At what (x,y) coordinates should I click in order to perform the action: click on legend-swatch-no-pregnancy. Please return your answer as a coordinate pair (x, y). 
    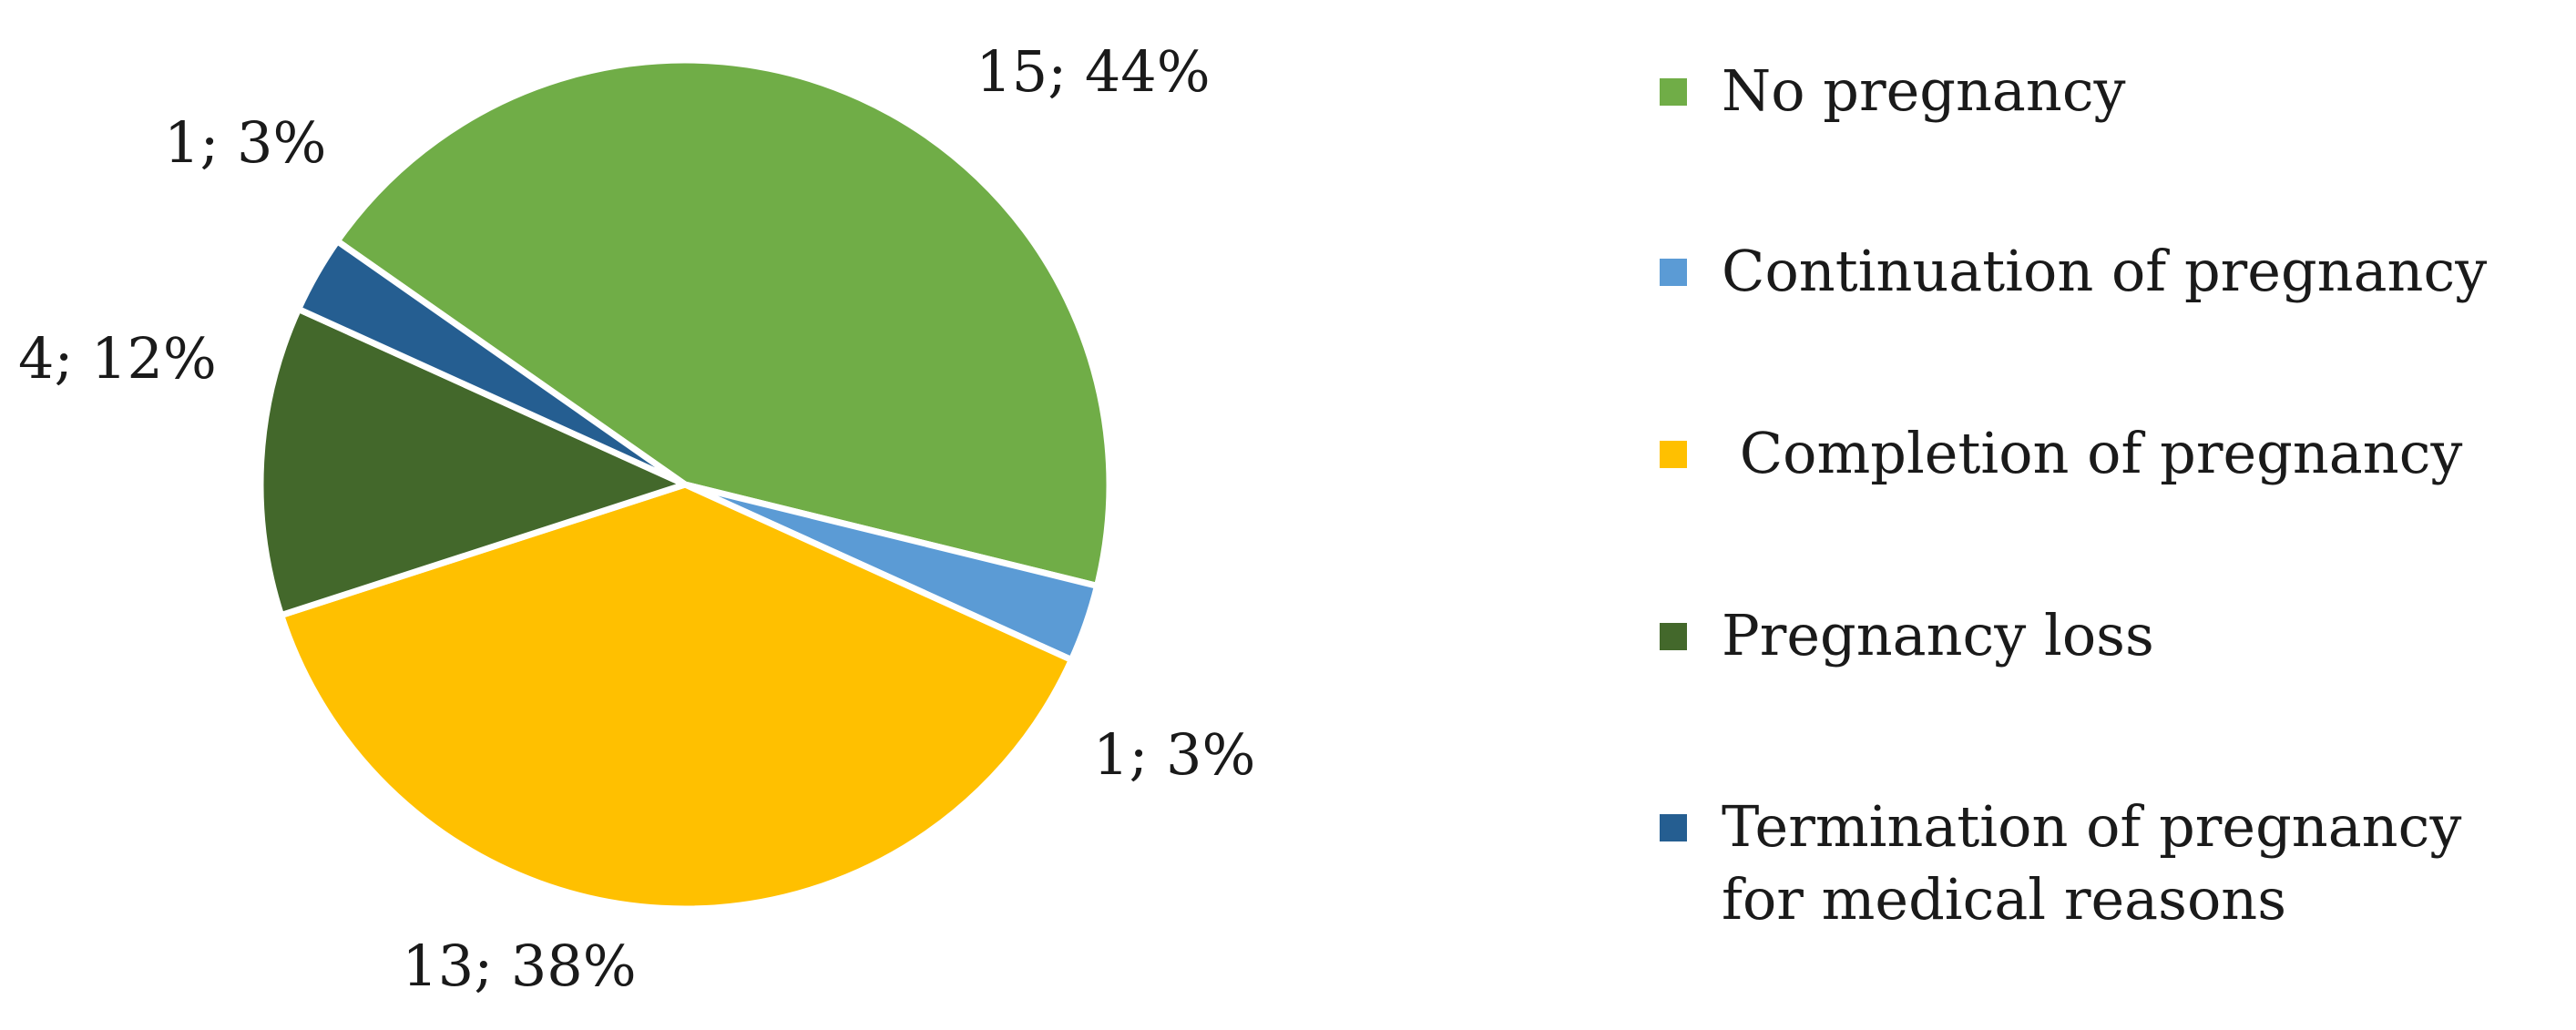
    Looking at the image, I should click on (1673, 92).